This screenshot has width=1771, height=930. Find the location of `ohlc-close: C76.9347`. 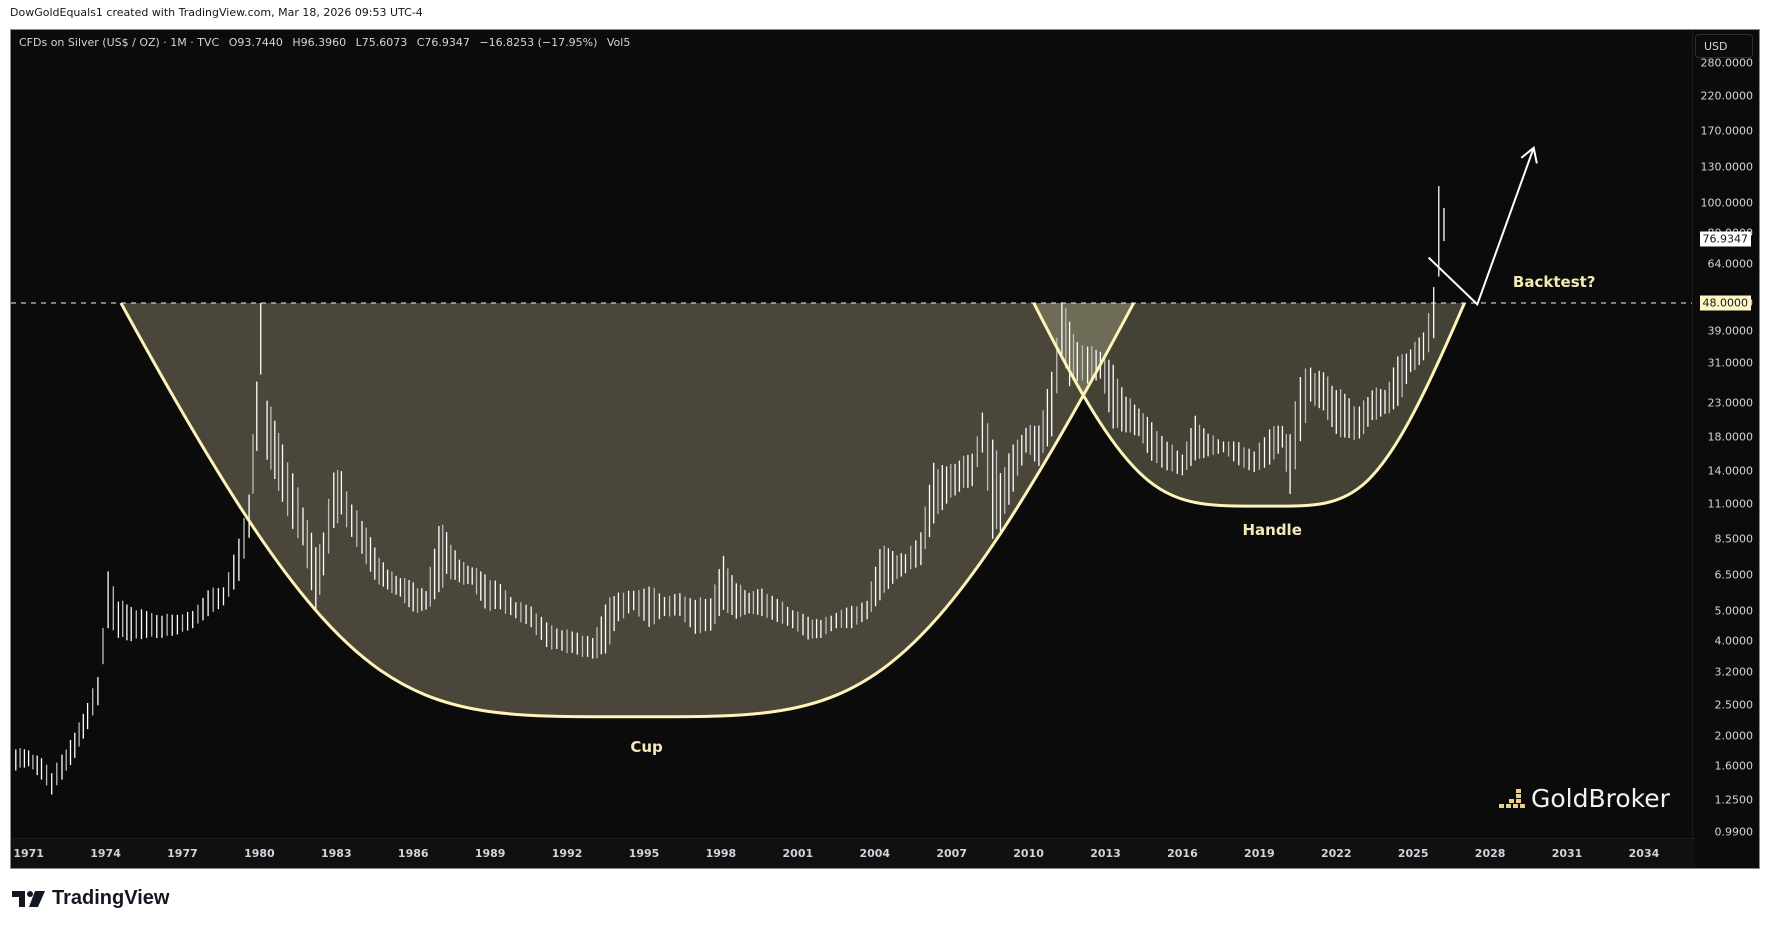

ohlc-close: C76.9347 is located at coordinates (443, 42).